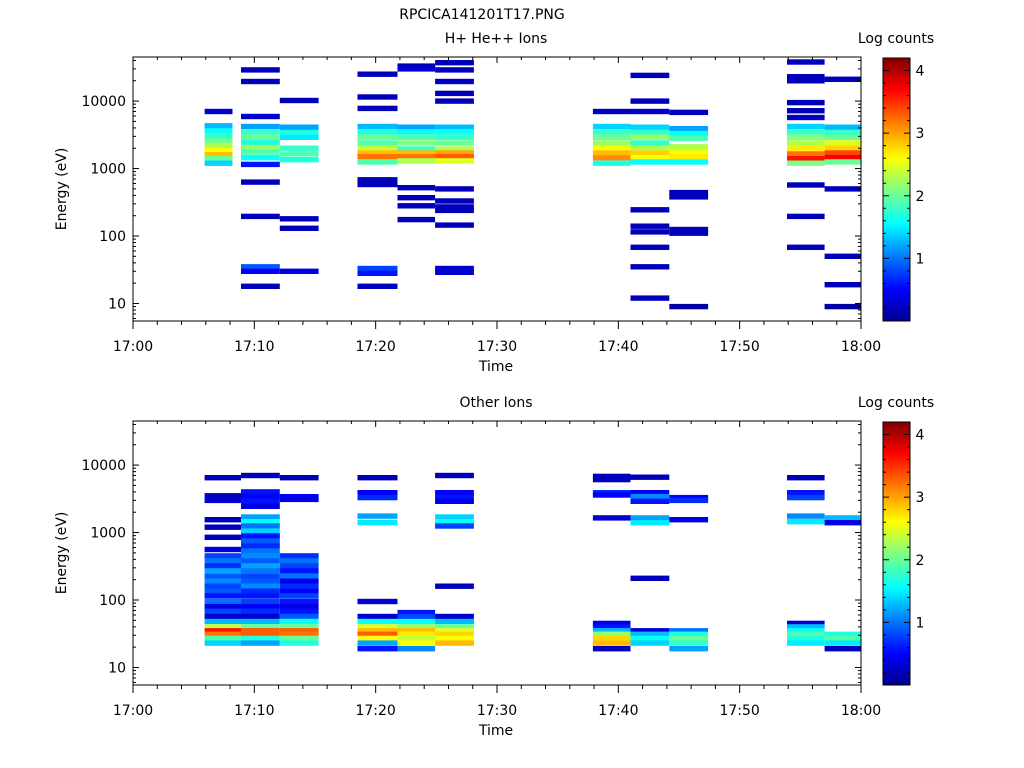  I want to click on x-tick-label: 17:50, so click(739, 347).